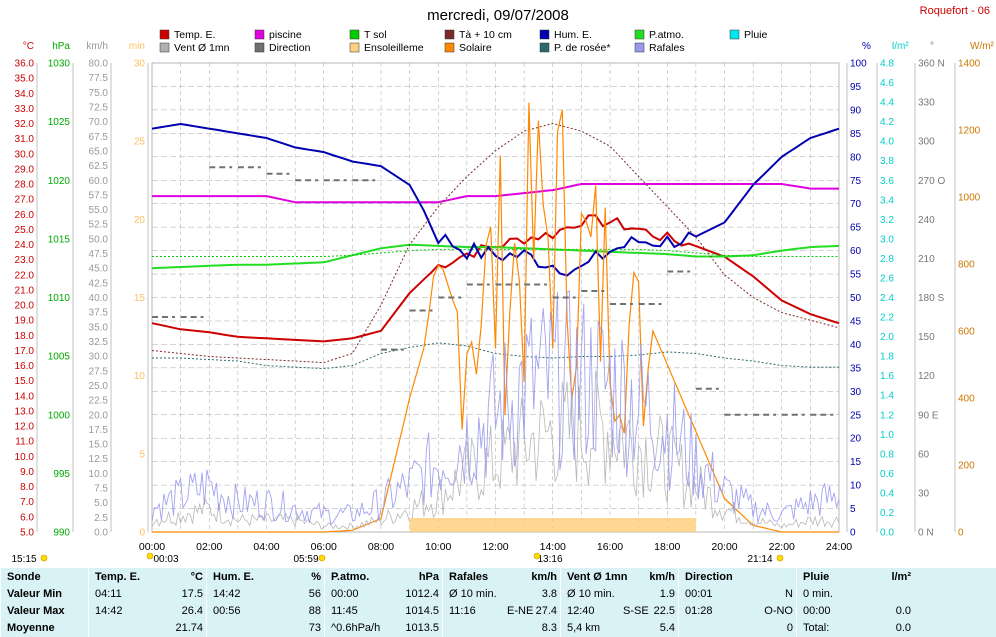 Image resolution: width=996 pixels, height=637 pixels. Describe the element at coordinates (25, 306) in the screenshot. I see `axis-tick-label: 20.0` at that location.